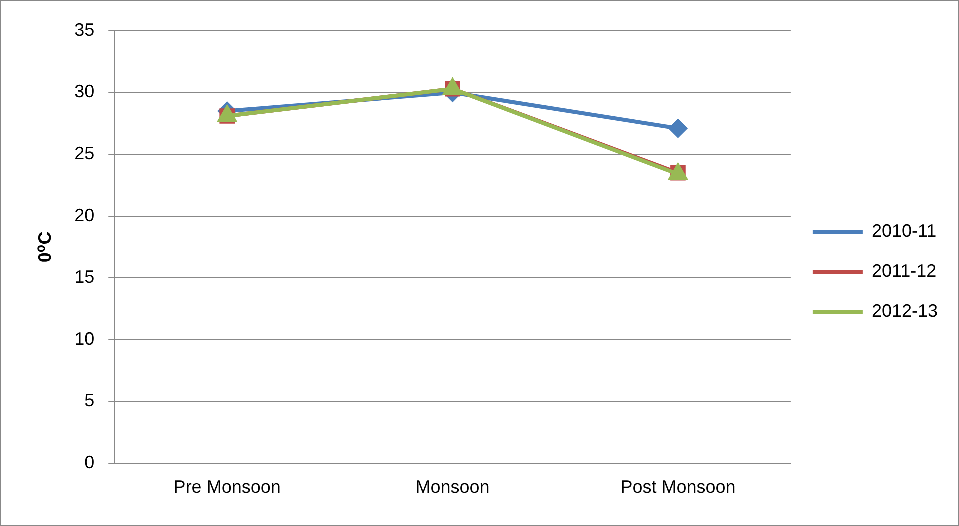 This screenshot has height=526, width=959. What do you see at coordinates (44, 247) in the screenshot?
I see `y-axis-title: 0⁰C` at bounding box center [44, 247].